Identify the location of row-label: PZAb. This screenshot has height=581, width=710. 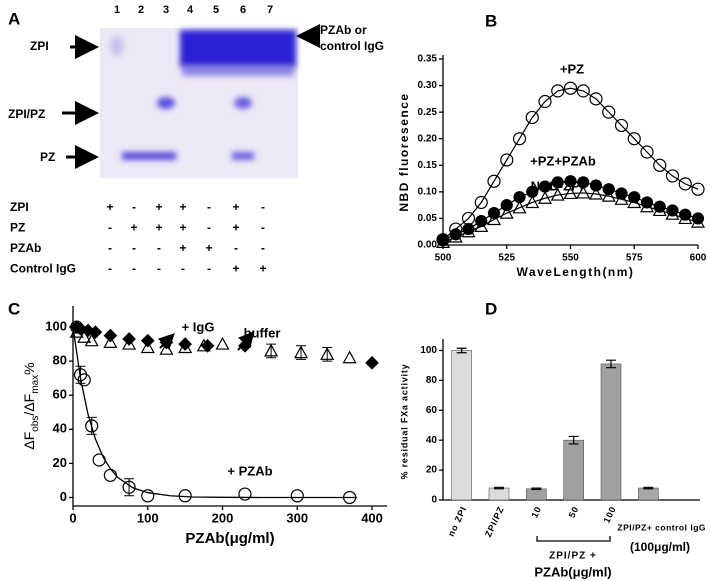
(25, 248).